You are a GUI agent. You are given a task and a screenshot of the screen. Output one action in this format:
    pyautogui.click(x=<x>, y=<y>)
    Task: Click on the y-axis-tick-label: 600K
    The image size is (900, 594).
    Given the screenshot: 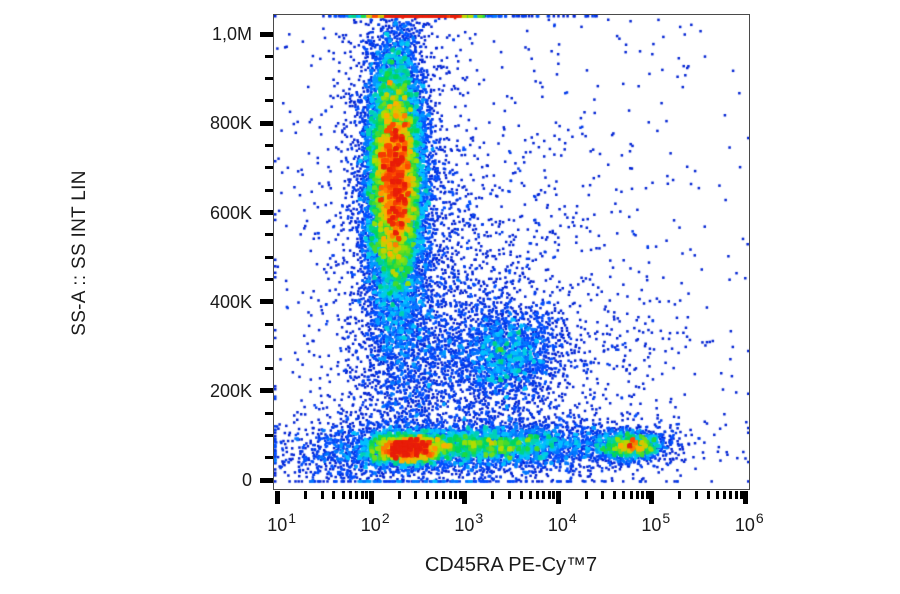 What is the action you would take?
    pyautogui.click(x=230, y=212)
    